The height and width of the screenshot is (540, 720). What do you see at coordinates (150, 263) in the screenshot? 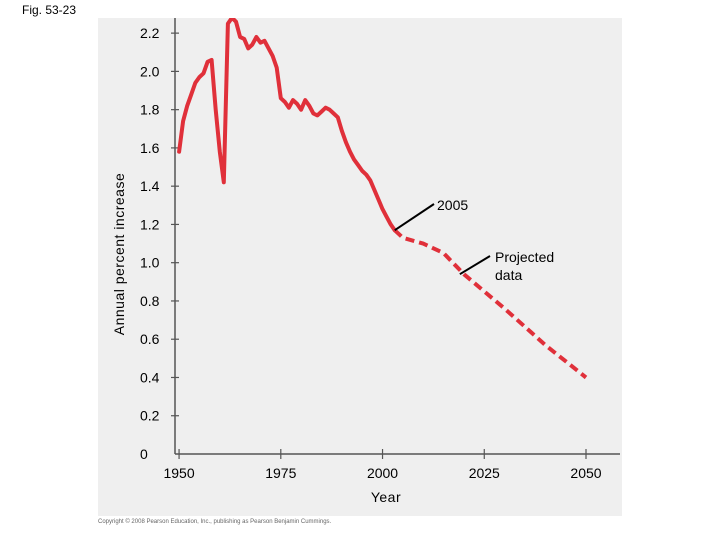
I see `y-tick-label: 1.0` at bounding box center [150, 263].